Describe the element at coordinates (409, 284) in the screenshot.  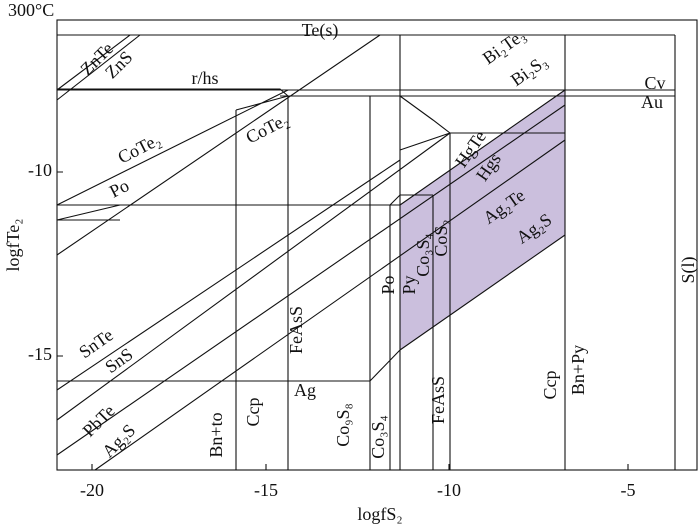
I see `field-label: Py` at that location.